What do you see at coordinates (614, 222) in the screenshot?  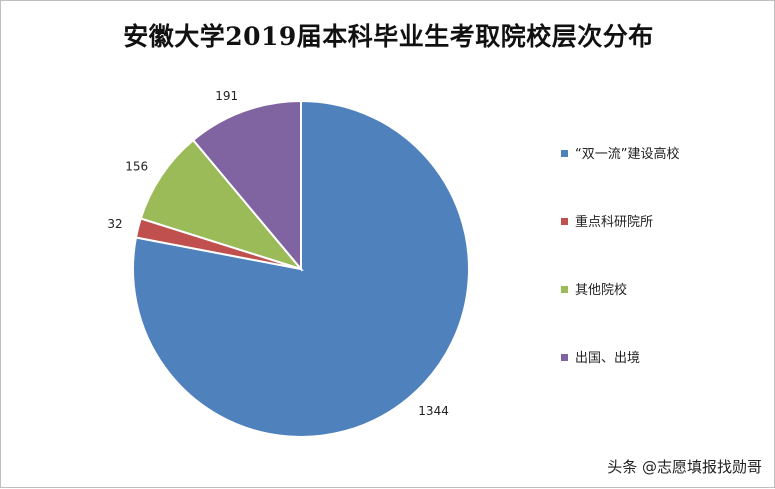 I see `legend-label-2: 重点科研院所` at bounding box center [614, 222].